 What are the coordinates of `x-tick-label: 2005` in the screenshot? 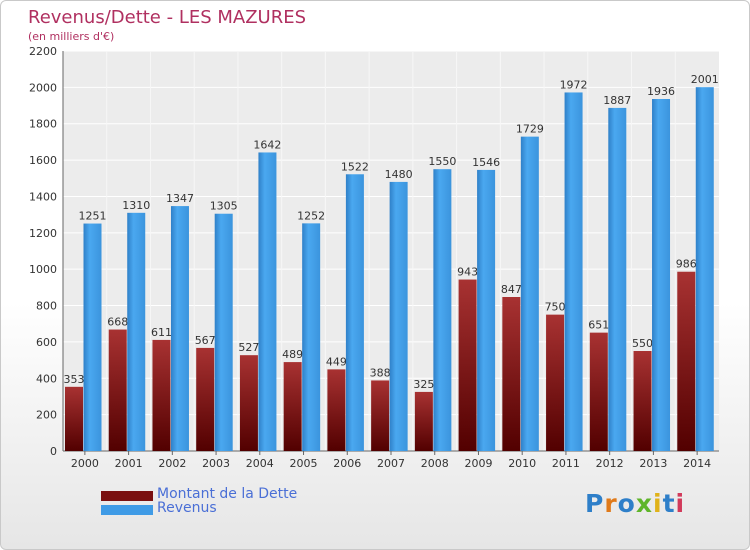 It's located at (304, 463).